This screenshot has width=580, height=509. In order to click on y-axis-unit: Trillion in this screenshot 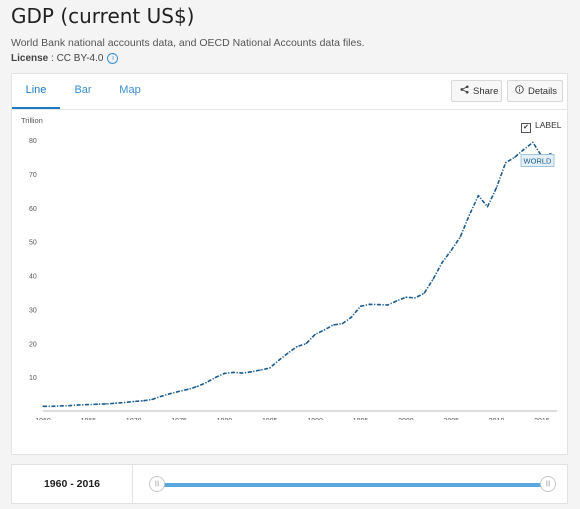, I will do `click(32, 120)`.